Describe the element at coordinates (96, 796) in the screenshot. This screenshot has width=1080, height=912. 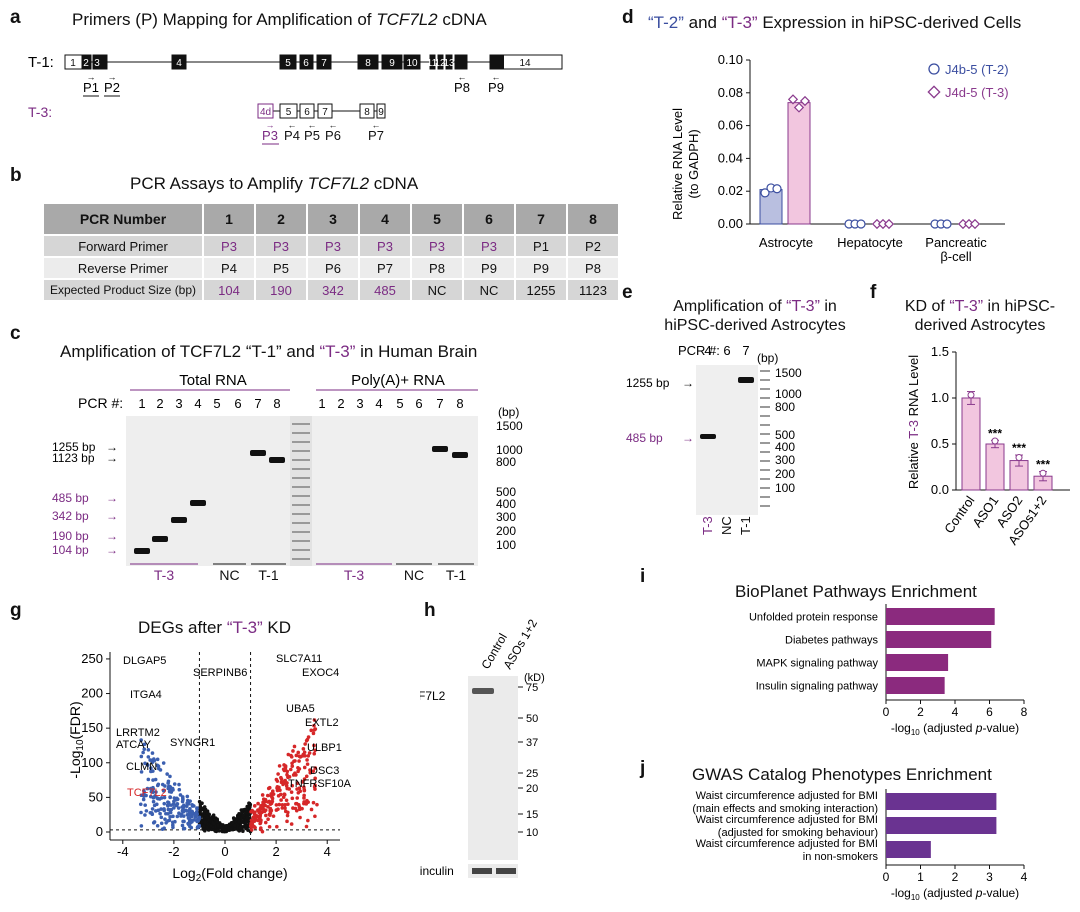
I see `y-tick-label: 50` at that location.